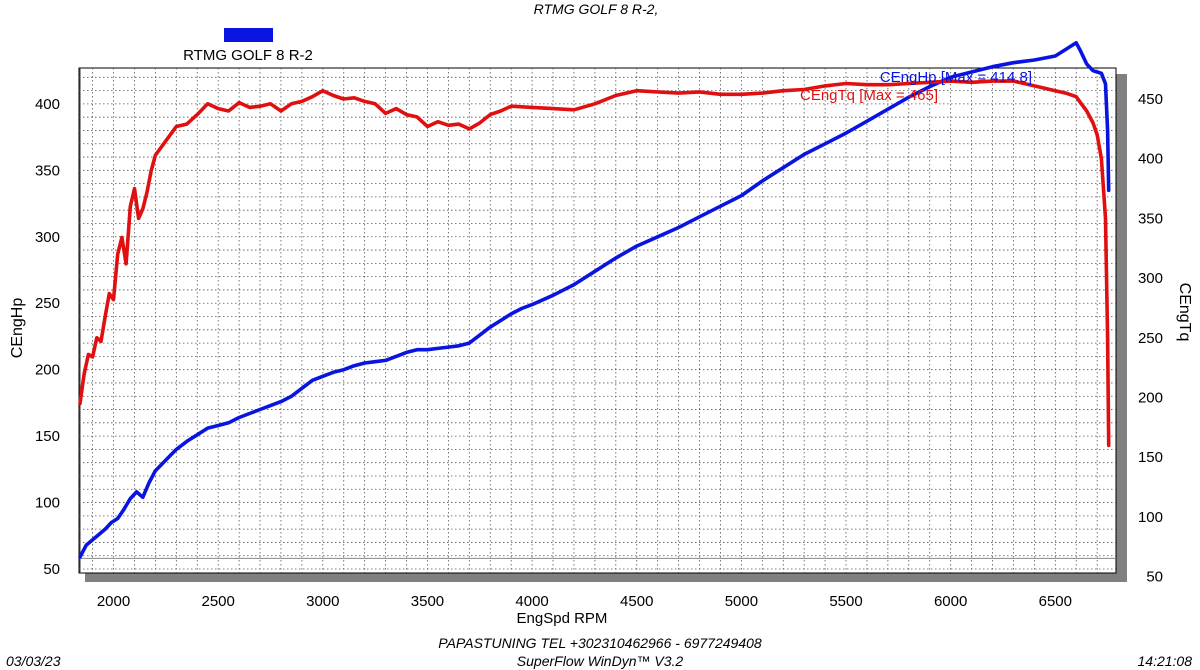  I want to click on x-tick-label: 3000, so click(322, 601).